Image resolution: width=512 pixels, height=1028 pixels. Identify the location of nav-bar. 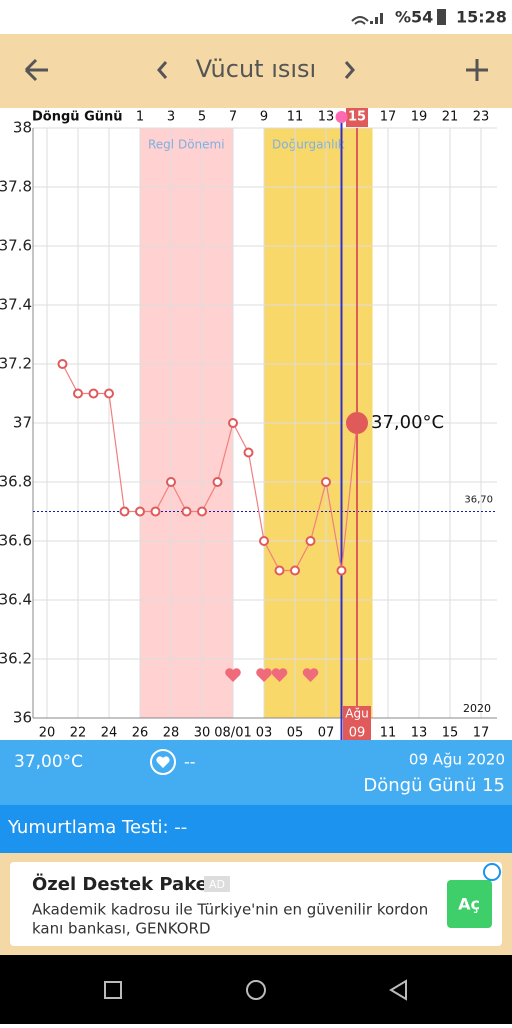
(256, 989).